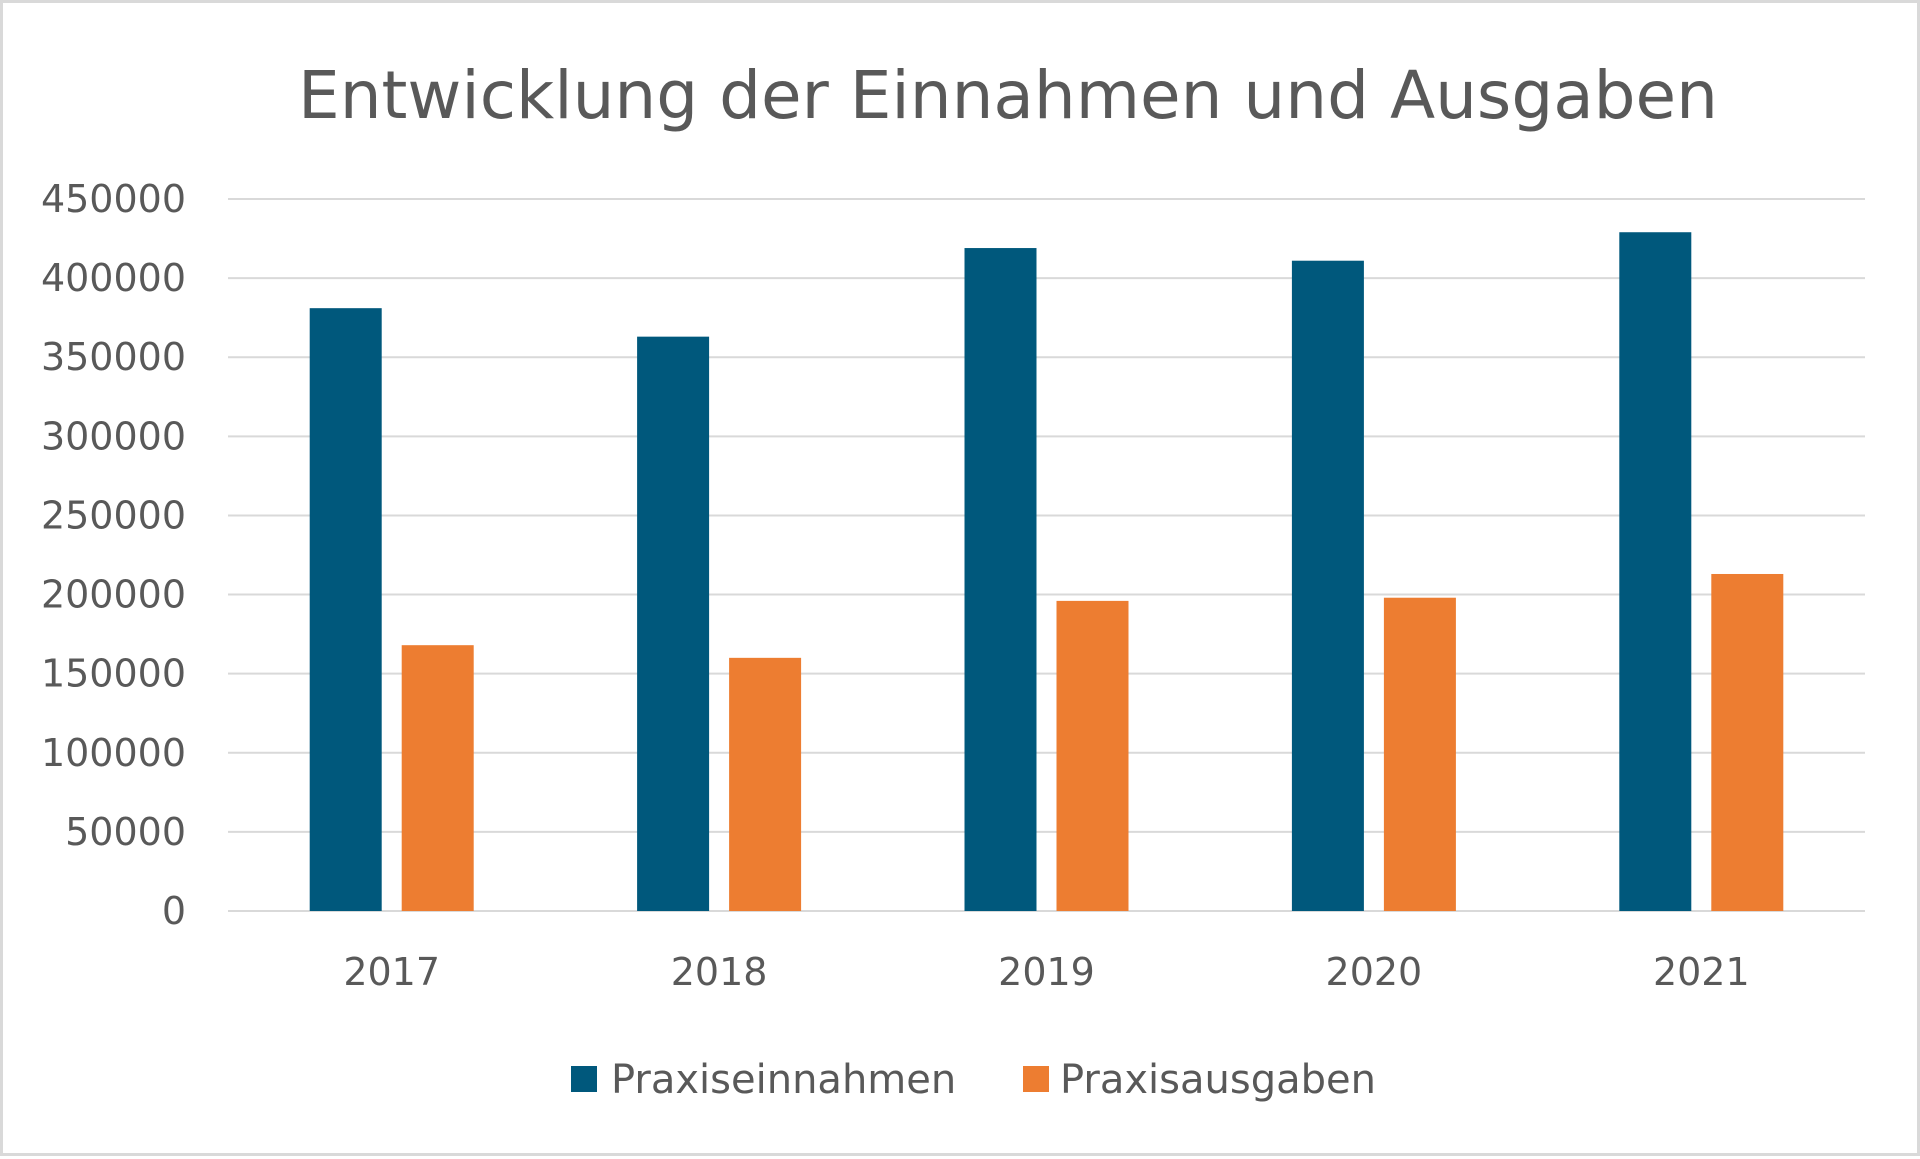 The height and width of the screenshot is (1159, 1920). Describe the element at coordinates (1701, 972) in the screenshot. I see `x-tick-label: 2021` at that location.